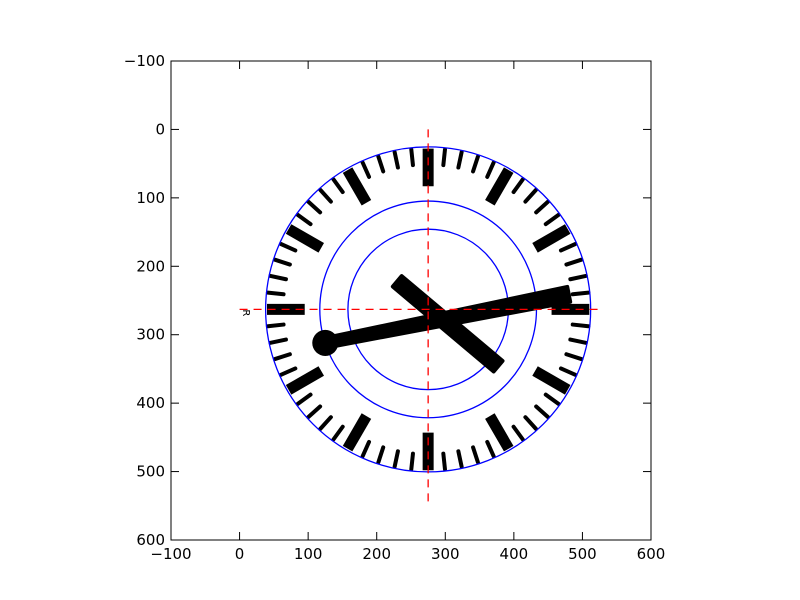  What do you see at coordinates (325, 342) in the screenshot?
I see `hand-counterweight` at bounding box center [325, 342].